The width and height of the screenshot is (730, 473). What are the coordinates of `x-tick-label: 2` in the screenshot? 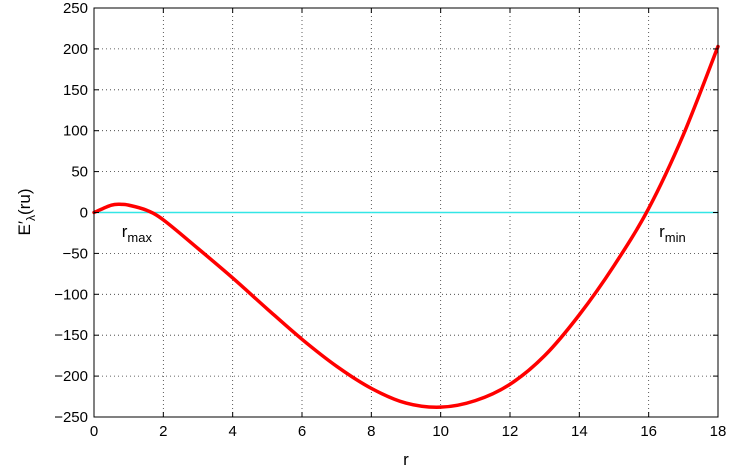 It's located at (163, 431).